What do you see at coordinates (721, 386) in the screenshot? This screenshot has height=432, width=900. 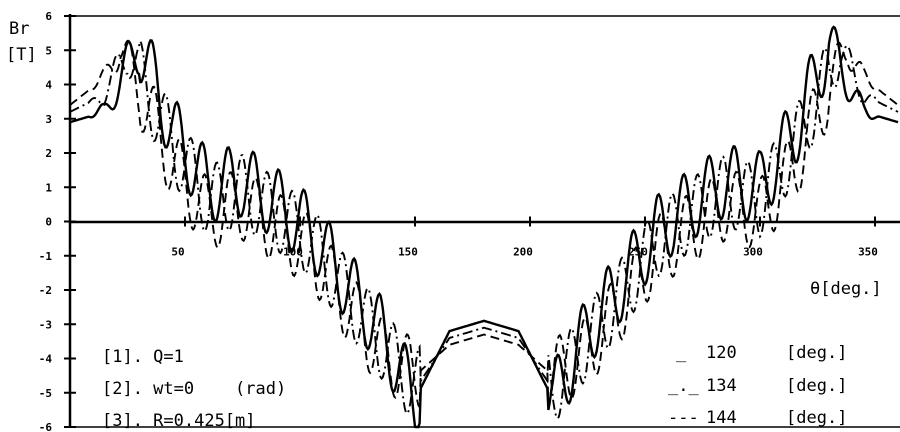 I see `legend-value-2: 134` at bounding box center [721, 386].